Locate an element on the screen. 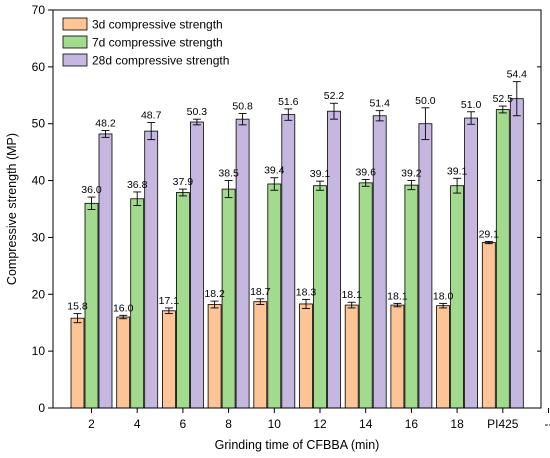 Image resolution: width=550 pixels, height=458 pixels. legend-item-3d: 3d compressive strength is located at coordinates (142, 24).